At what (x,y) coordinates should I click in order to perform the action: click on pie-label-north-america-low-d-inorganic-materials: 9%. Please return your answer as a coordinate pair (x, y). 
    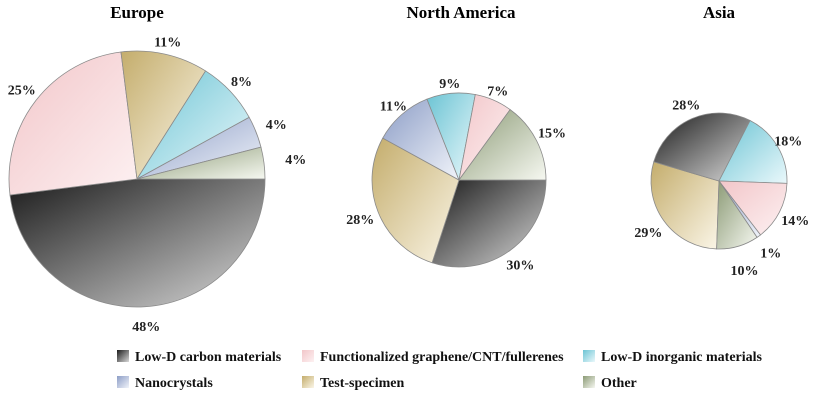
    Looking at the image, I should click on (449, 84).